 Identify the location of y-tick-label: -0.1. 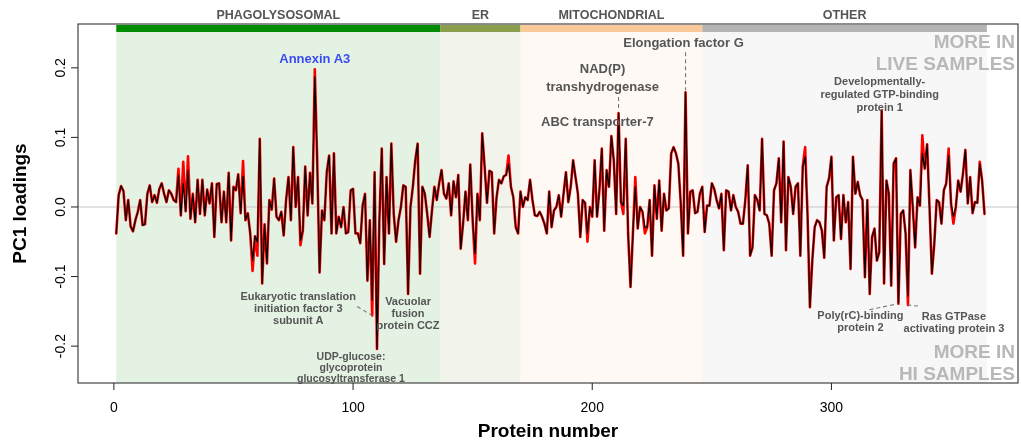
(60, 276).